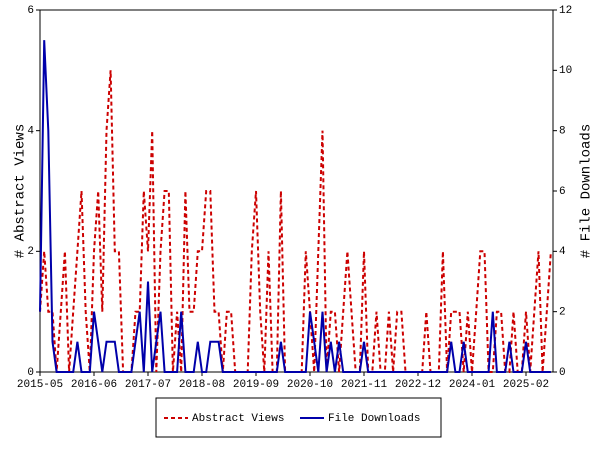  I want to click on x-tick-label: 2018-08, so click(202, 385).